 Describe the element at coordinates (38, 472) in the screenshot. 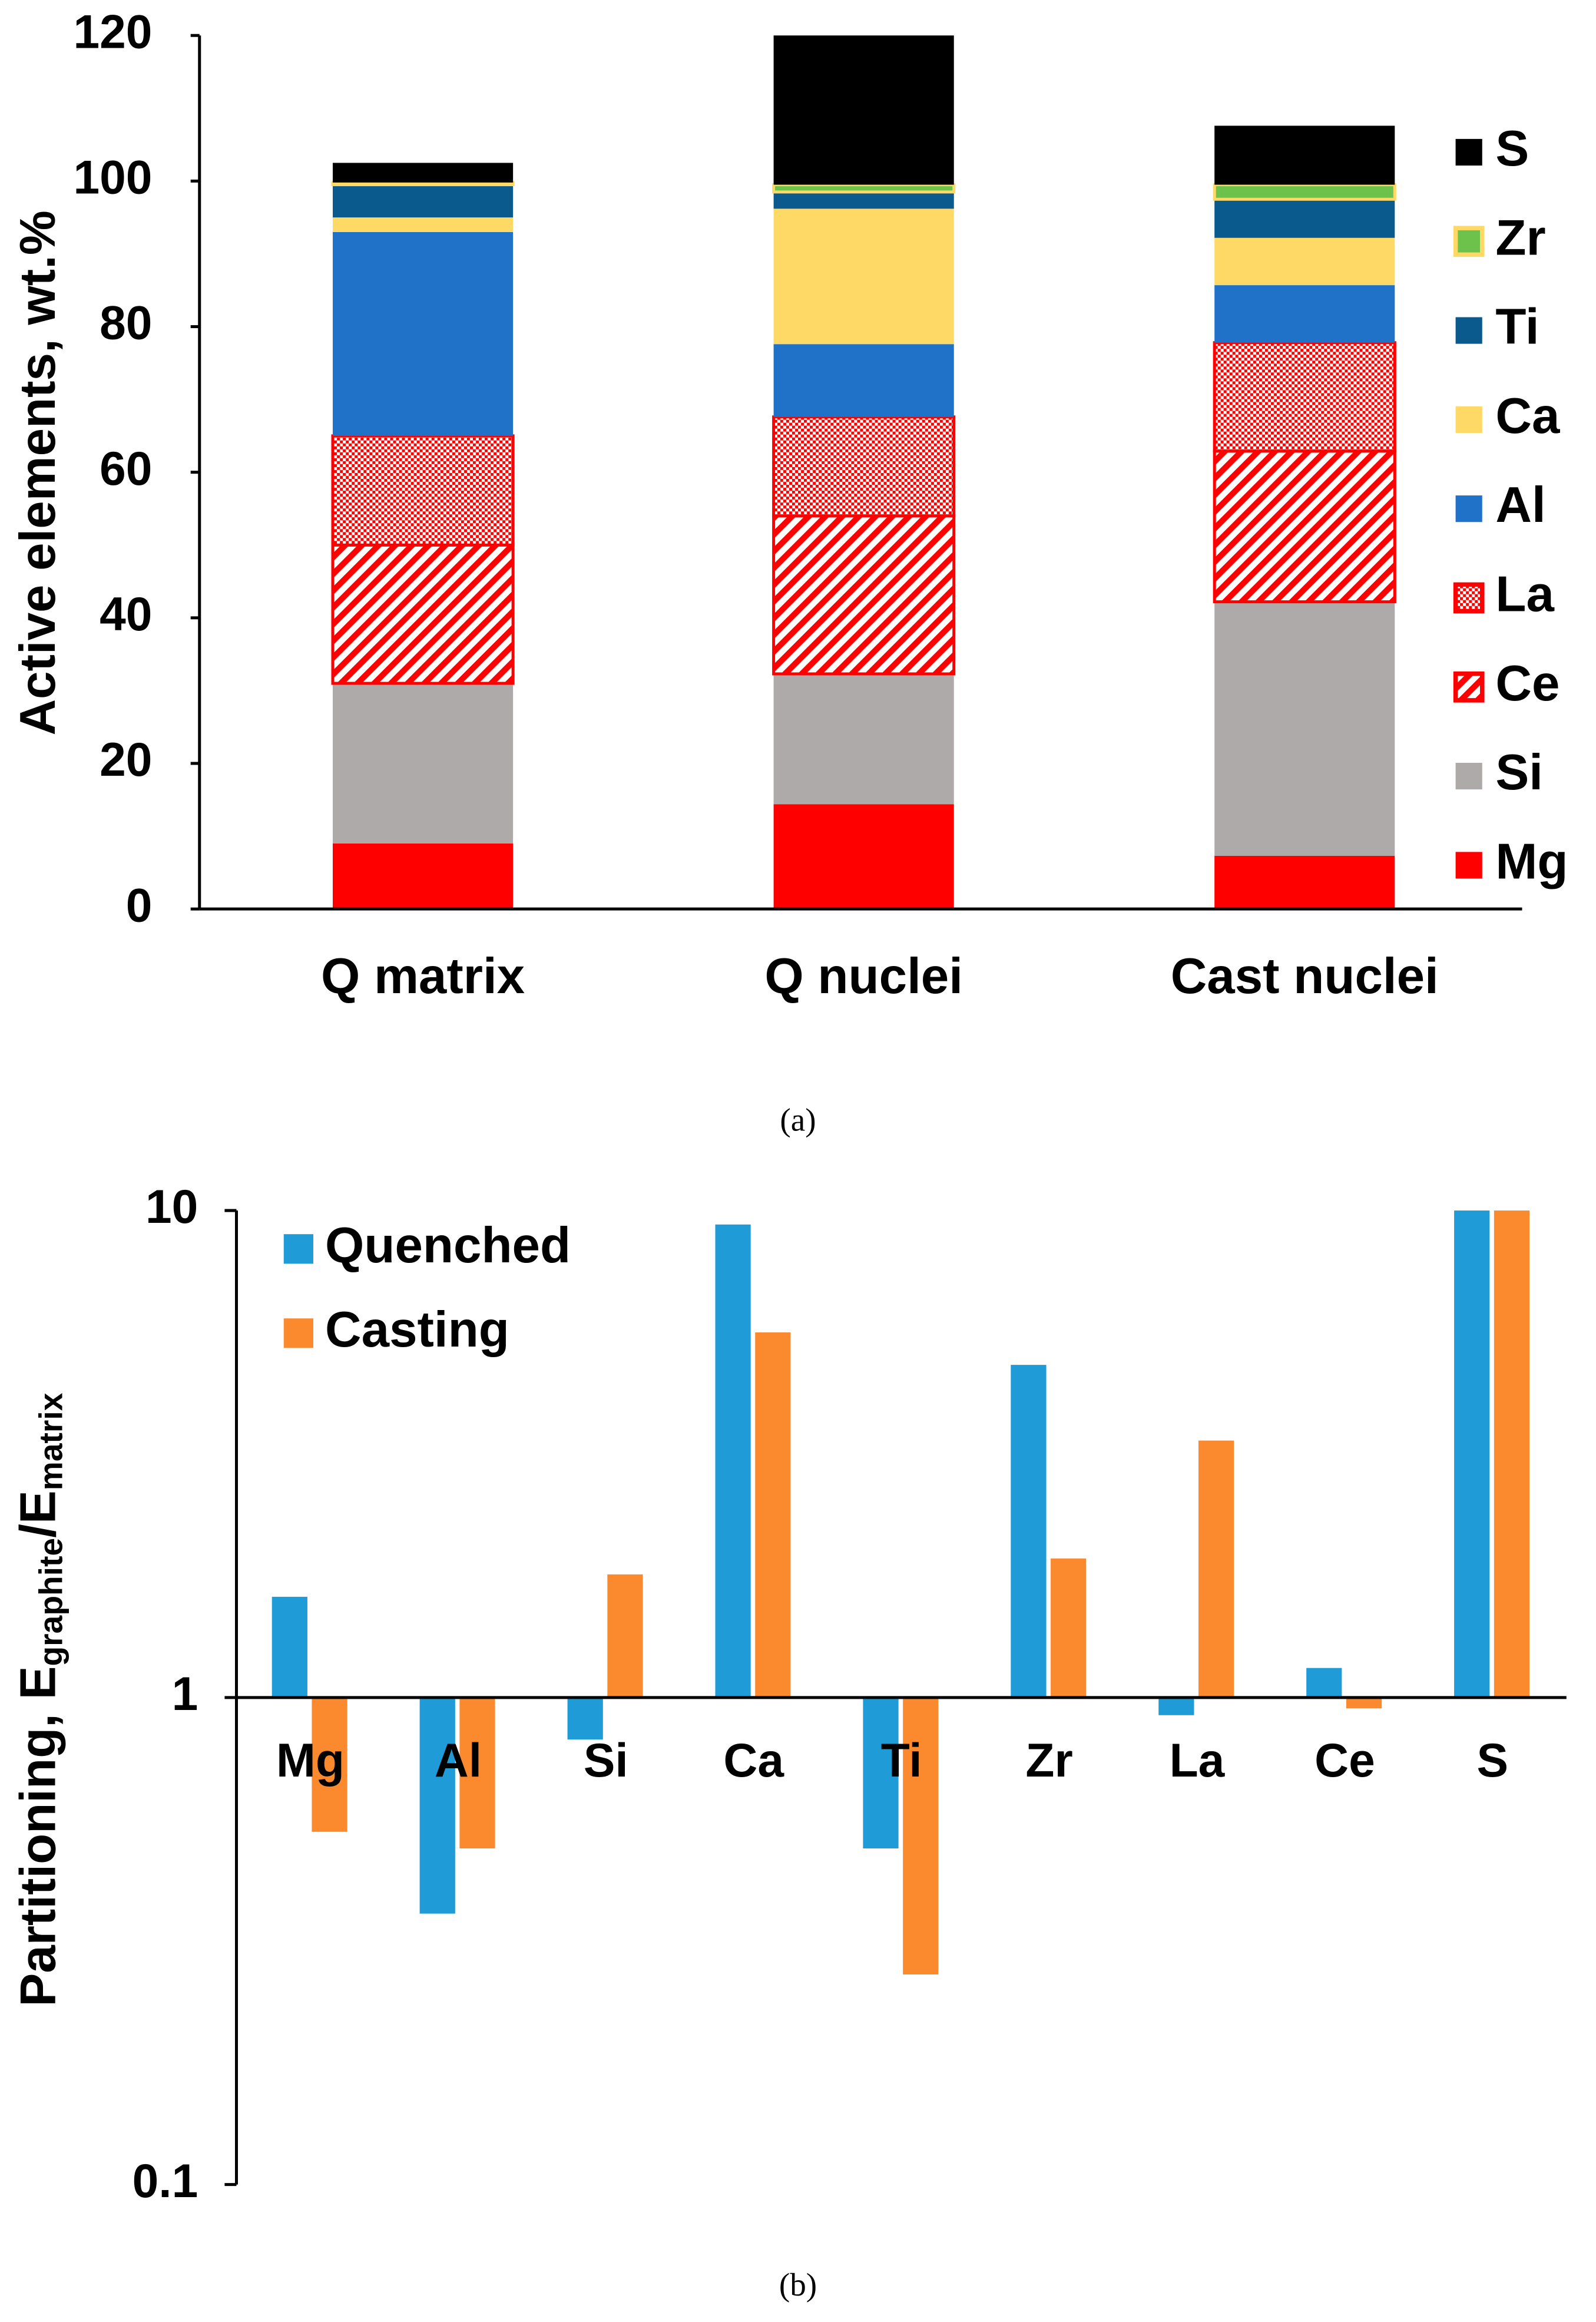

I see `y-axis-title: Active elements, wt.%` at that location.